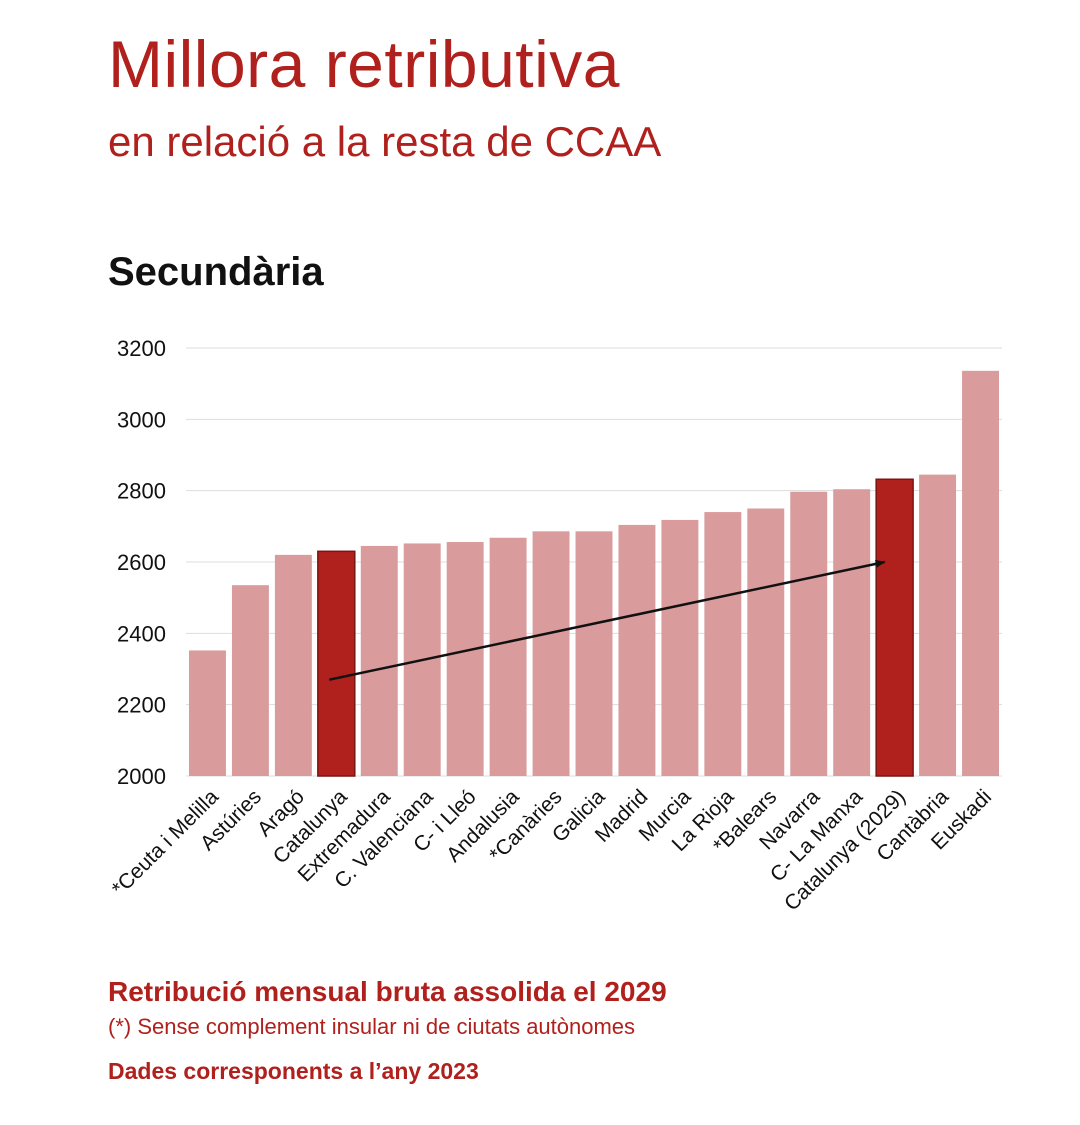 Image resolution: width=1080 pixels, height=1125 pixels. What do you see at coordinates (293, 1071) in the screenshot?
I see `footnote-data-year: Dades corresponents a l’any 2023` at bounding box center [293, 1071].